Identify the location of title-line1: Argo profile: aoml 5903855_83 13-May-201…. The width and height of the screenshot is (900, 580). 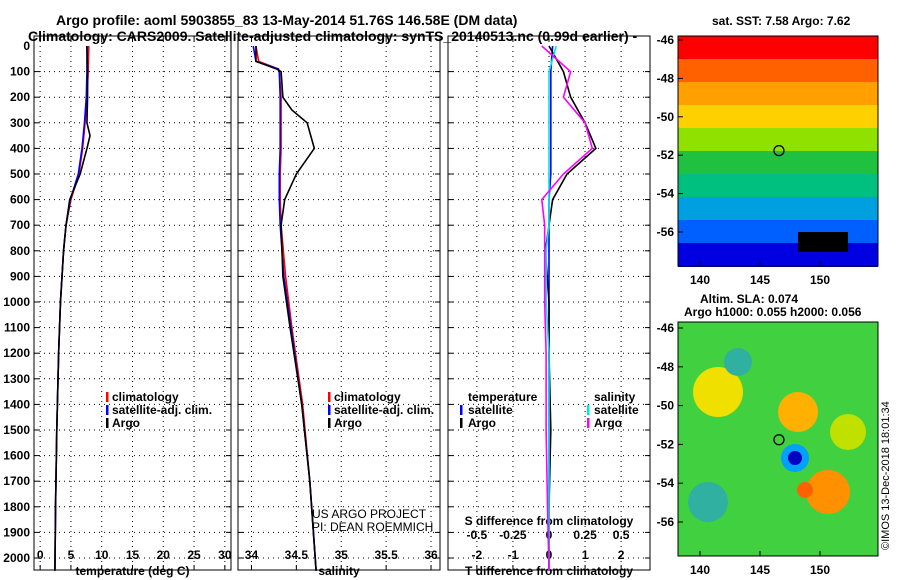
(287, 20).